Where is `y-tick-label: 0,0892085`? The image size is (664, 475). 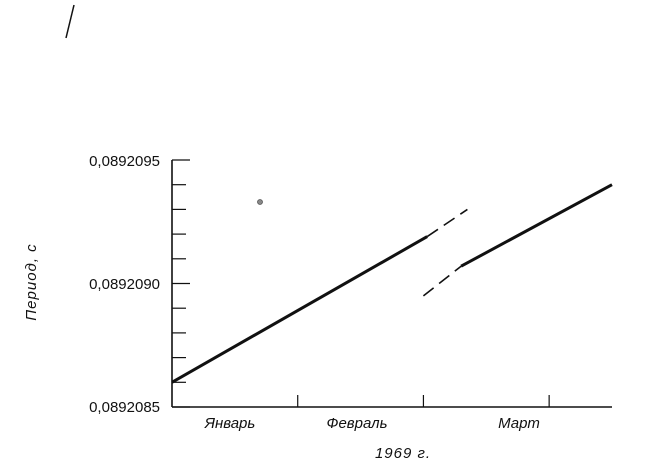
y-tick-label: 0,0892085 is located at coordinates (124, 407).